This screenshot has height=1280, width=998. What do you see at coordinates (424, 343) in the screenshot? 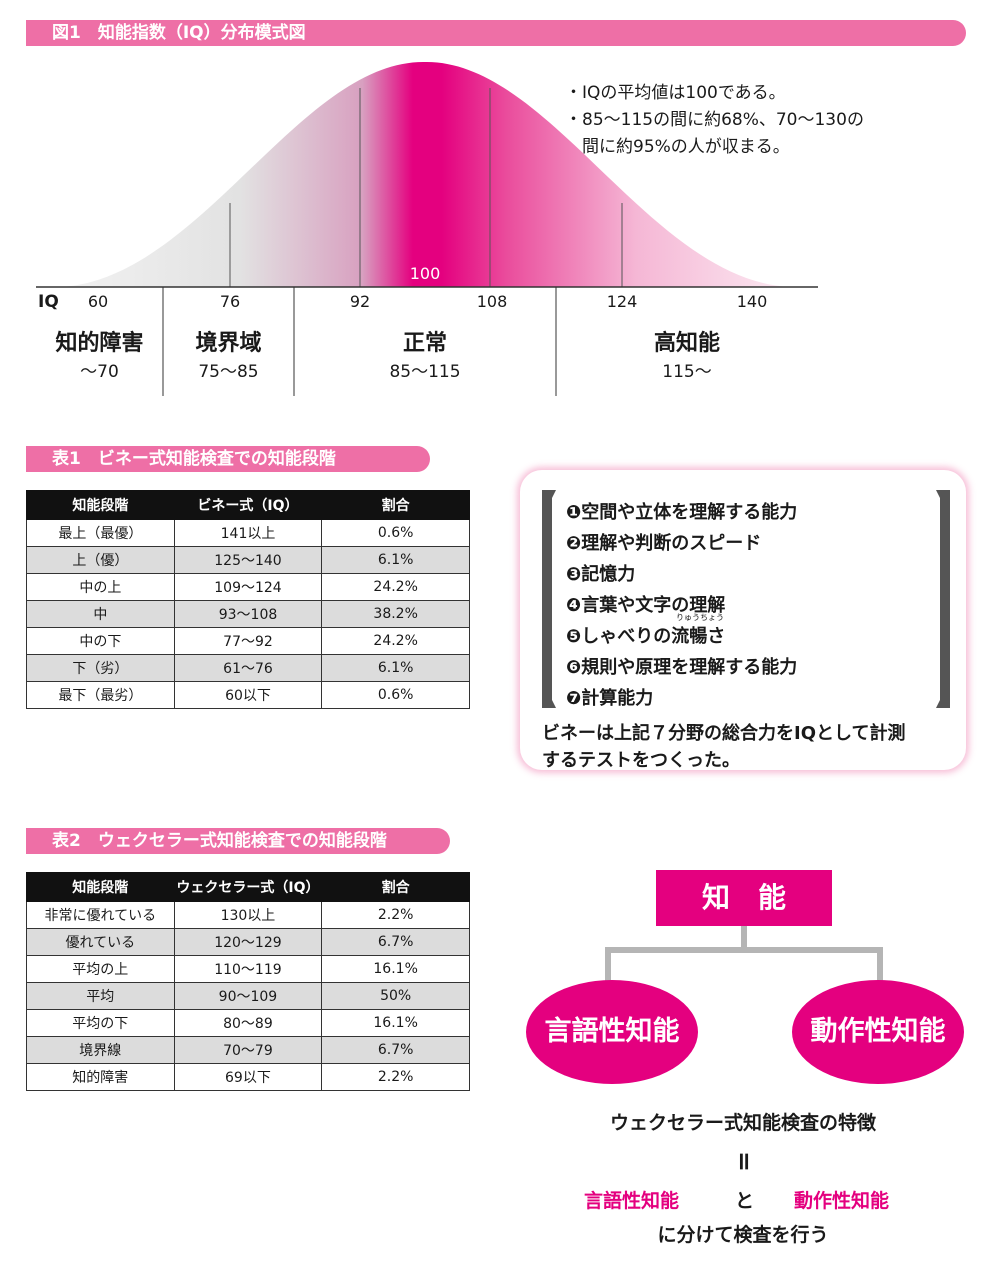
I see `zone-name: 正常` at bounding box center [424, 343].